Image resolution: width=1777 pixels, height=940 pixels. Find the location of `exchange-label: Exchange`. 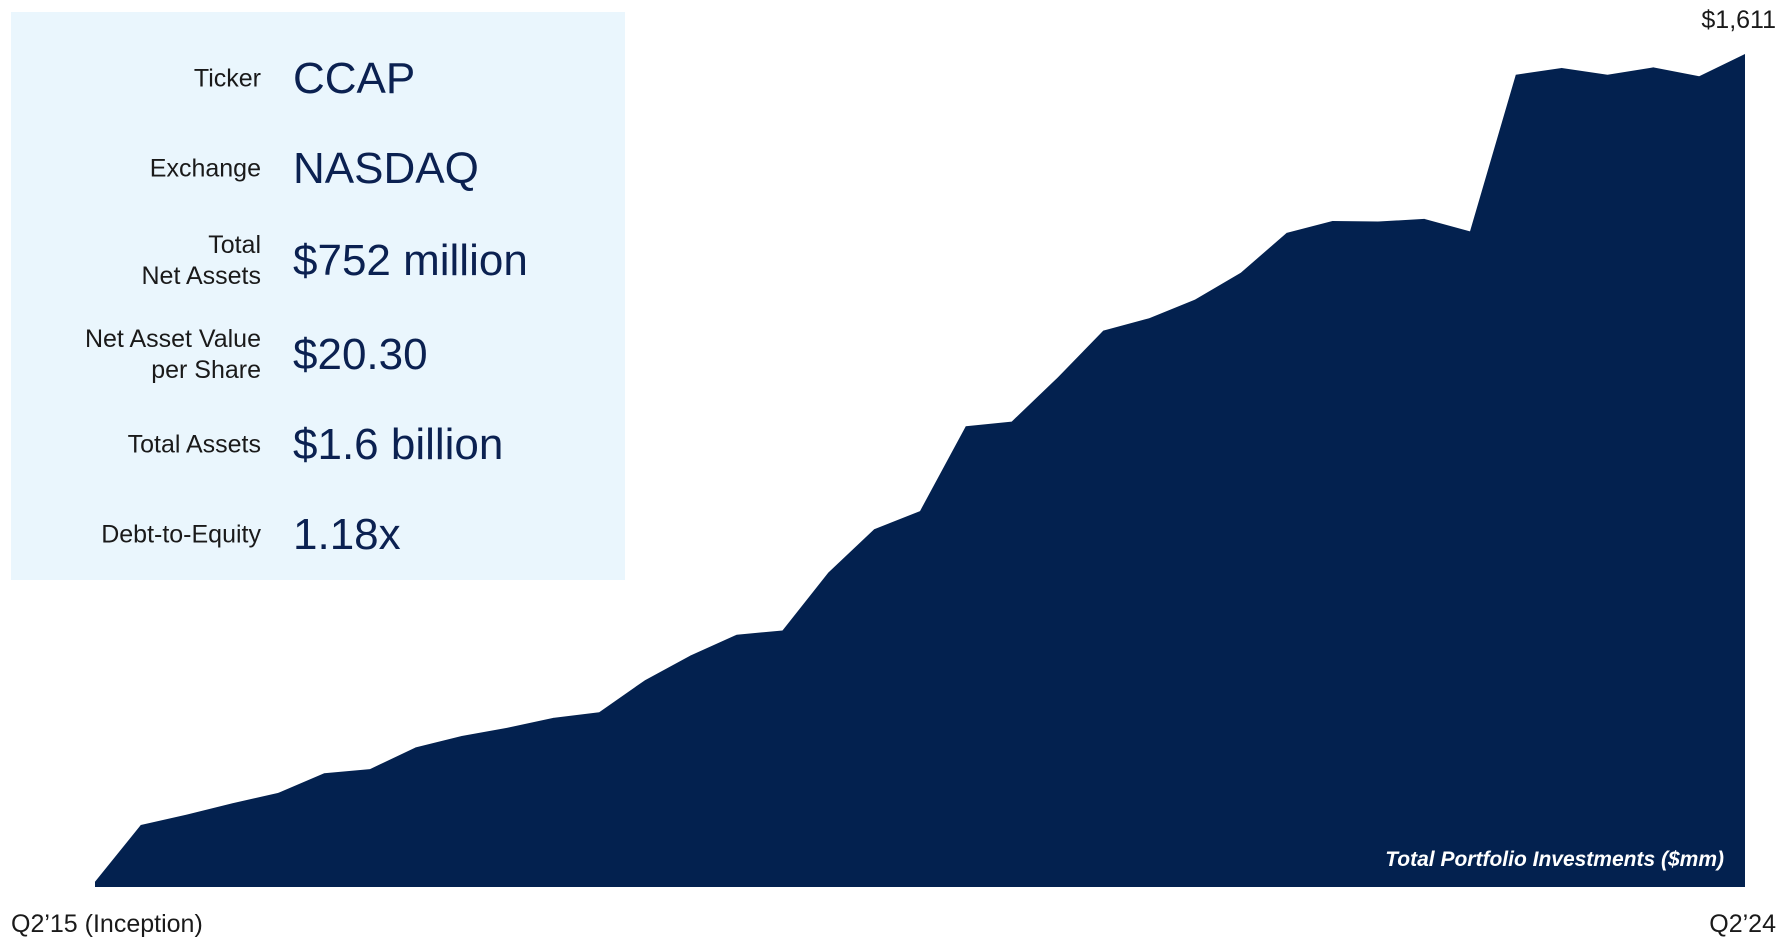

exchange-label: Exchange is located at coordinates (205, 168).